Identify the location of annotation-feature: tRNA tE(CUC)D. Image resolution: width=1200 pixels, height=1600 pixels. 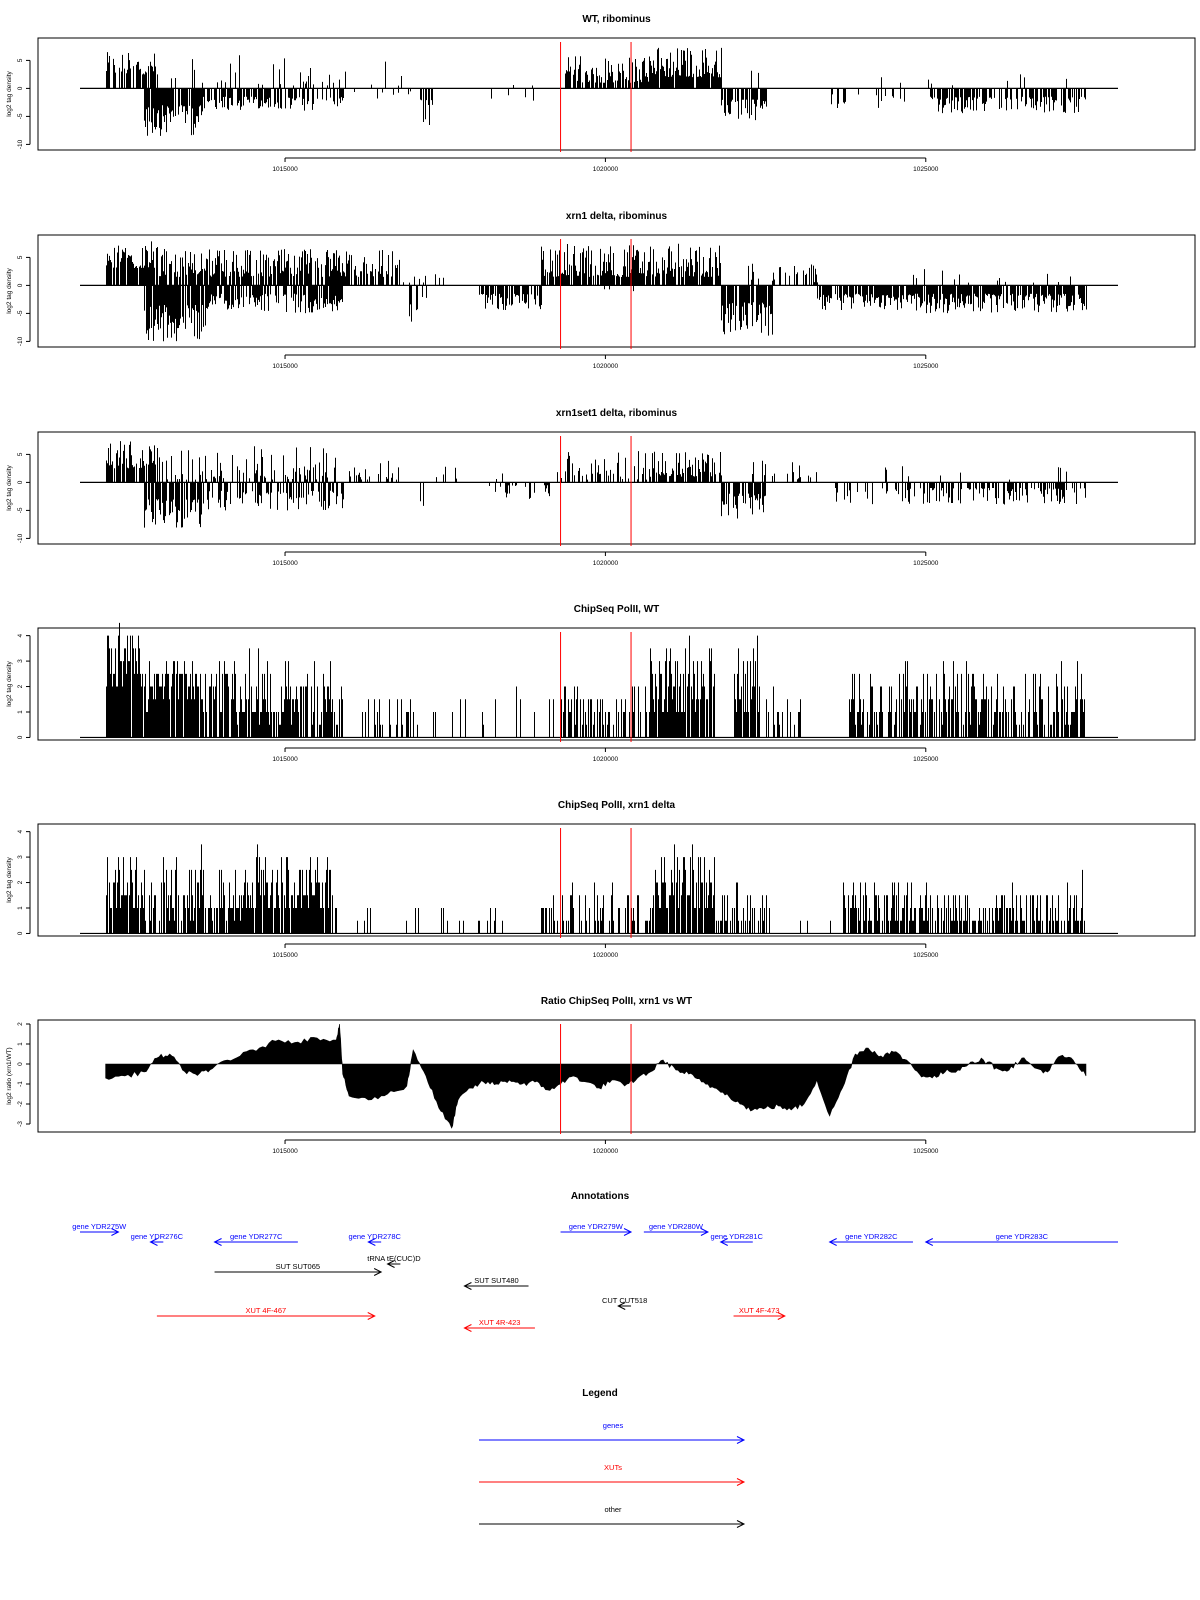
(394, 1261).